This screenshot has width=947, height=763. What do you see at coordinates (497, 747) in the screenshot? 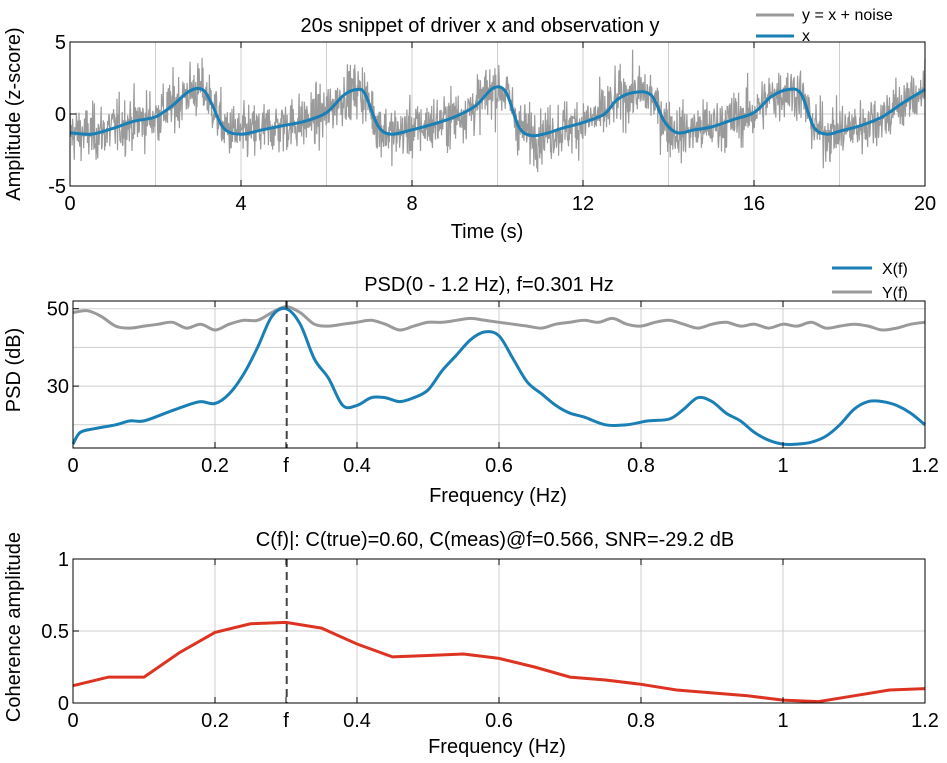
I see `panel3-xlabel: Frequency (Hz)` at bounding box center [497, 747].